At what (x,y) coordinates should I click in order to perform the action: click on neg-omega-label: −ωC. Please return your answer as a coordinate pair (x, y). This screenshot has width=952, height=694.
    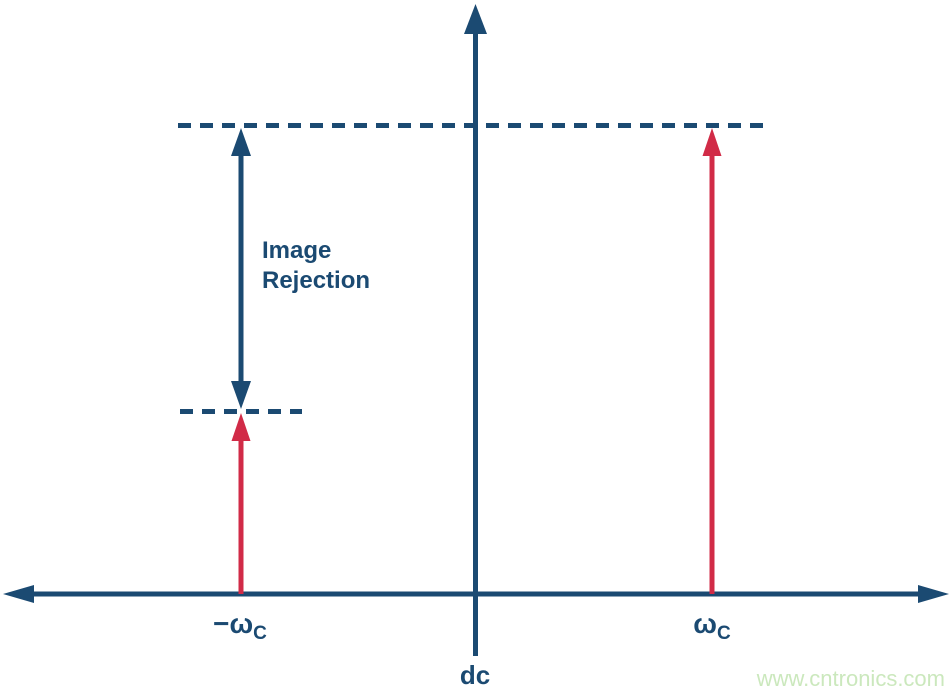
    Looking at the image, I should click on (240, 626).